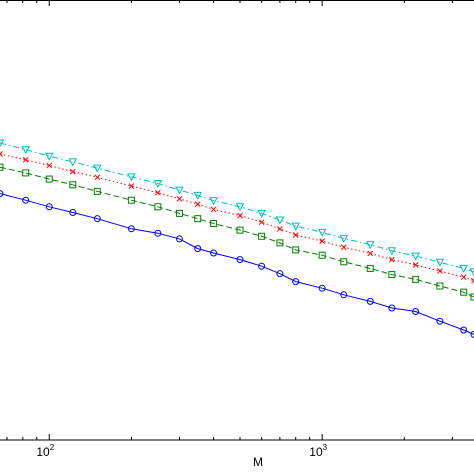 The height and width of the screenshot is (474, 474). I want to click on x-tick-exponent: 3, so click(325, 447).